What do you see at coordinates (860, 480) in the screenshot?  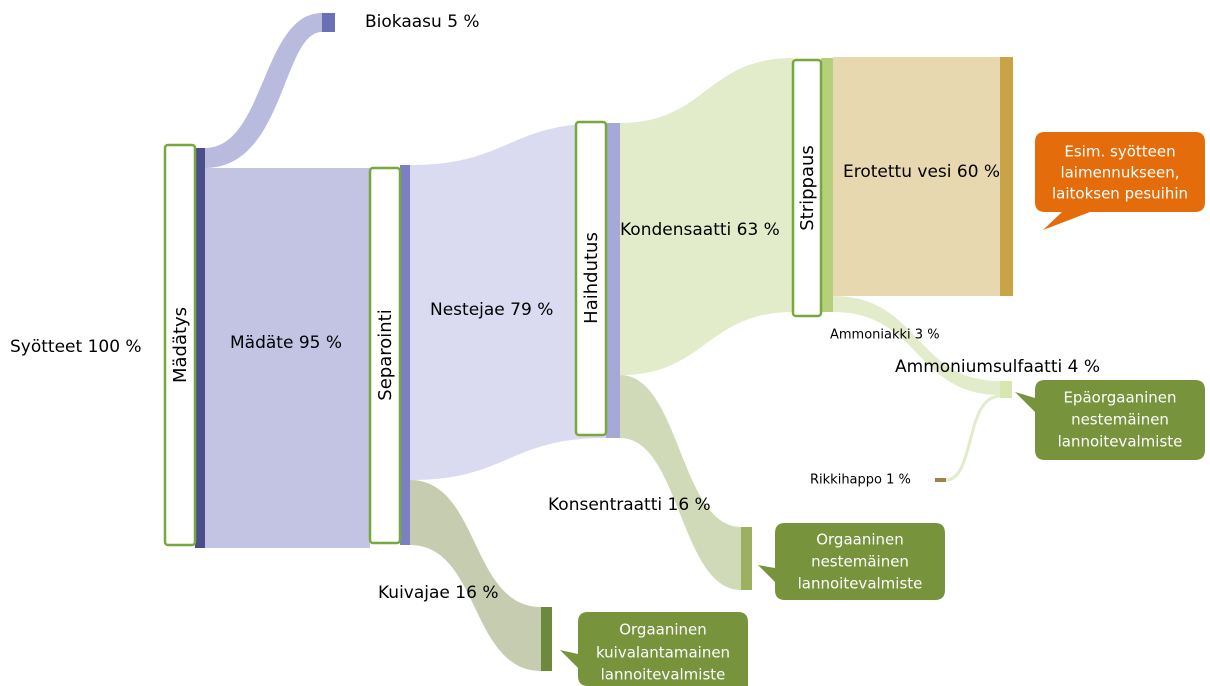 I see `flow-label: Rikkihappo 1 %` at bounding box center [860, 480].